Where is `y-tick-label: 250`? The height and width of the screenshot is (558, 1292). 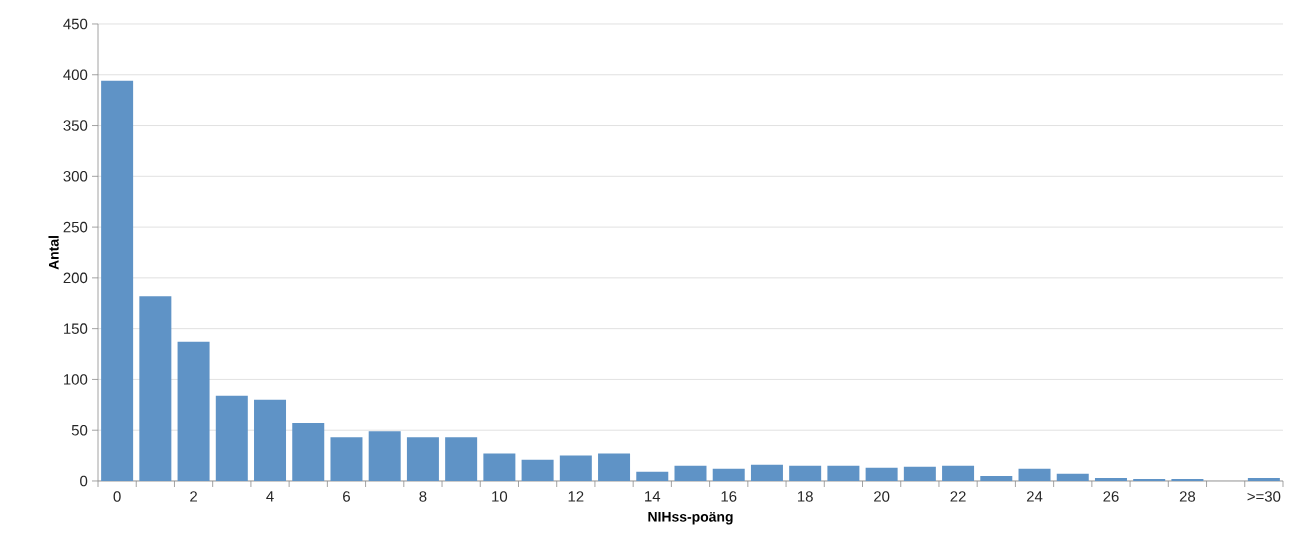 y-tick-label: 250 is located at coordinates (75, 227).